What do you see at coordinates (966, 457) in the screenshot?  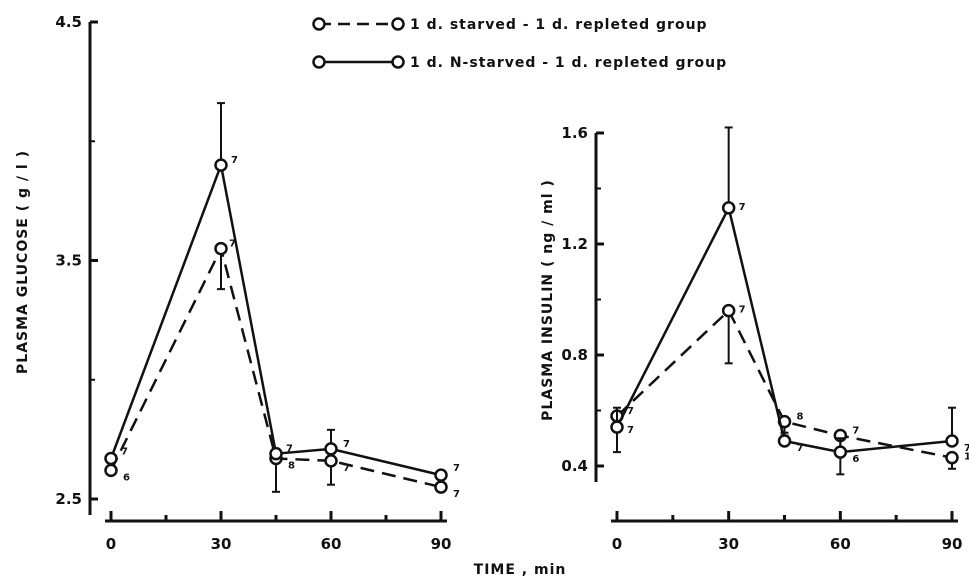 I see `panel2-series1-n-label: 1` at bounding box center [966, 457].